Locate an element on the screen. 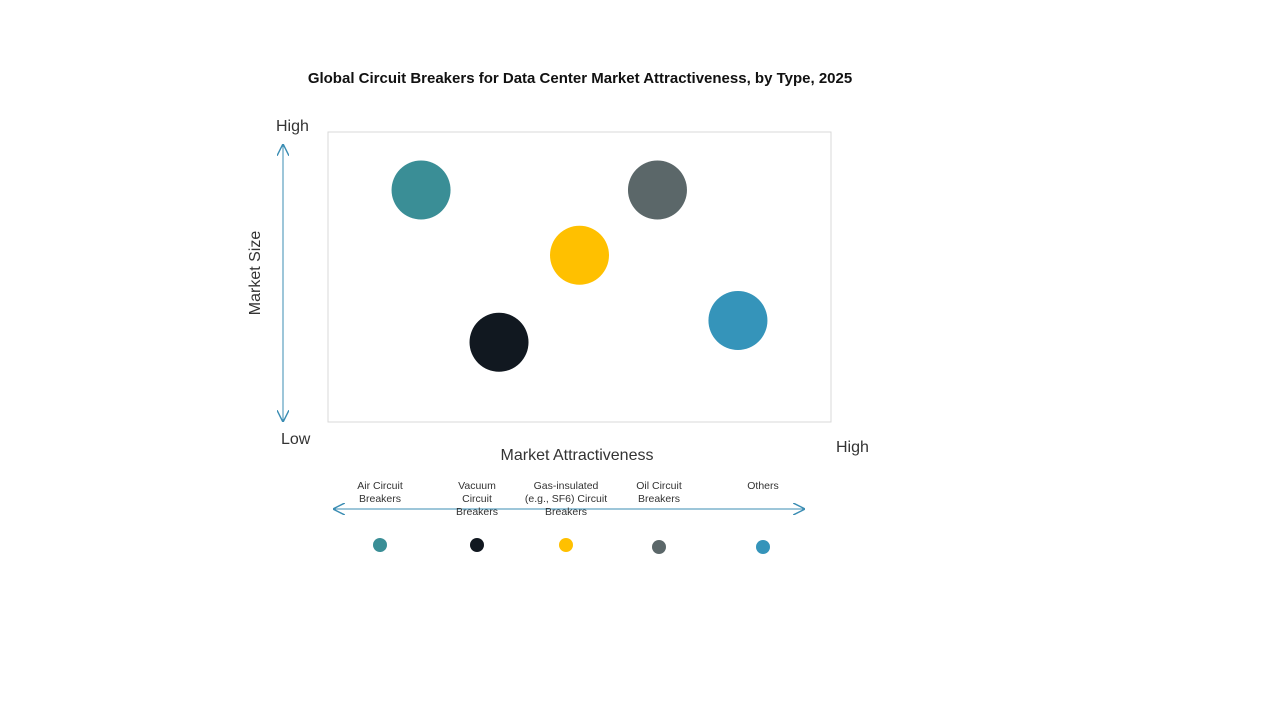 The width and height of the screenshot is (1280, 720). point-others is located at coordinates (738, 320).